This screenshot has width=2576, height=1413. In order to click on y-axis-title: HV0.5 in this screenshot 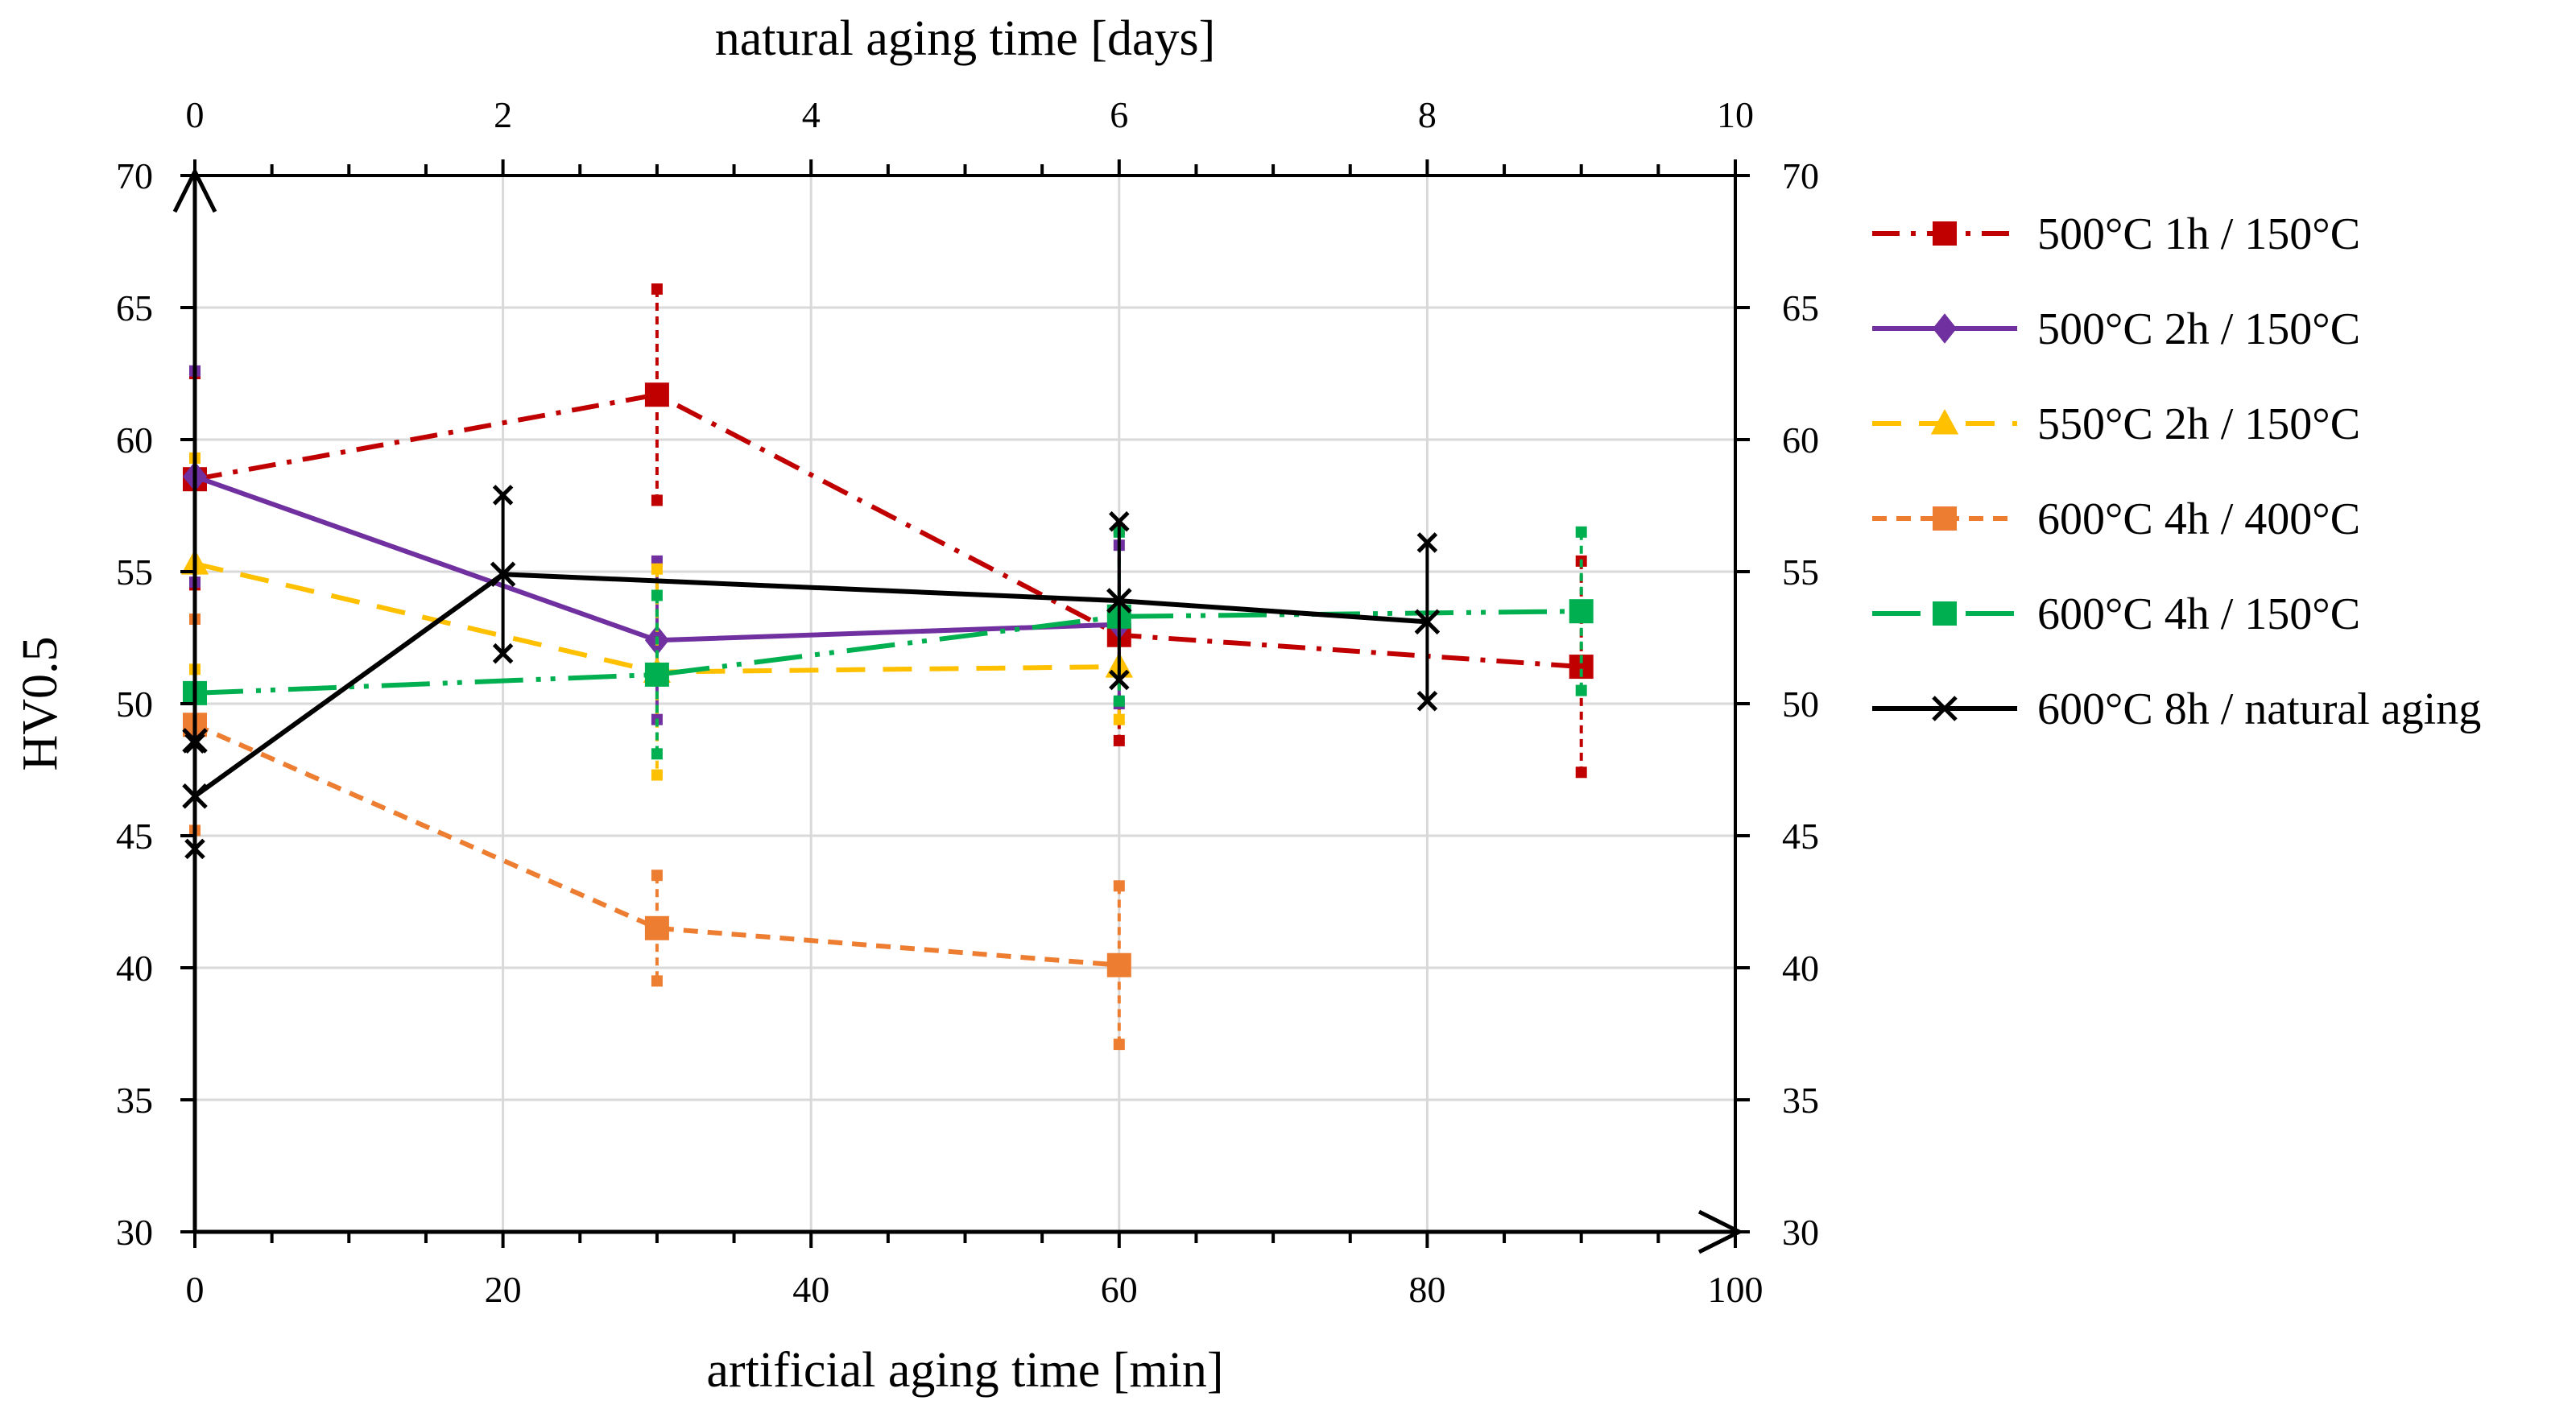, I will do `click(41, 703)`.